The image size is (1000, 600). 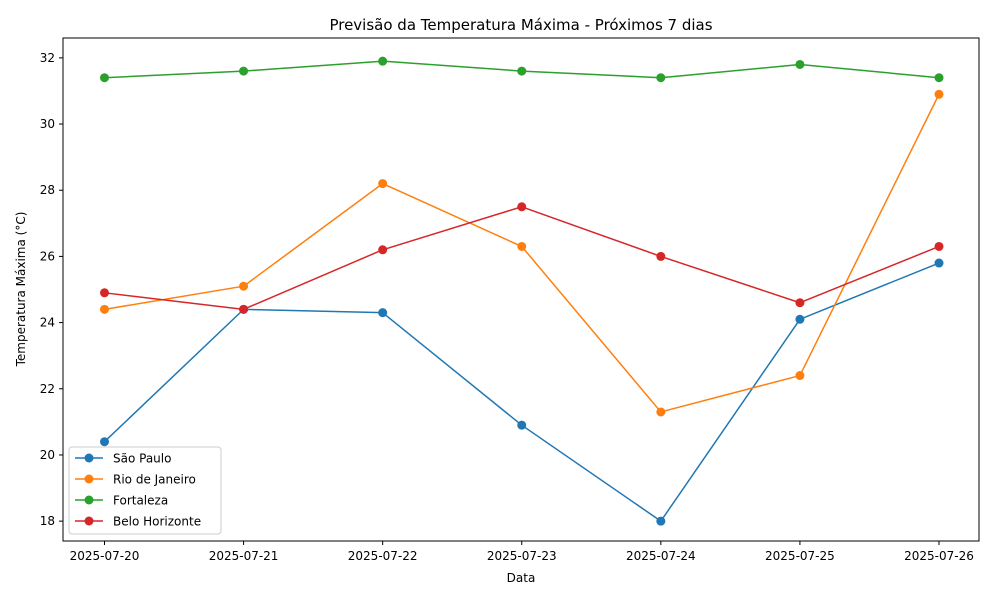 I want to click on y-axis: 18 20 22 24 26 28 30 32, so click(x=51, y=289).